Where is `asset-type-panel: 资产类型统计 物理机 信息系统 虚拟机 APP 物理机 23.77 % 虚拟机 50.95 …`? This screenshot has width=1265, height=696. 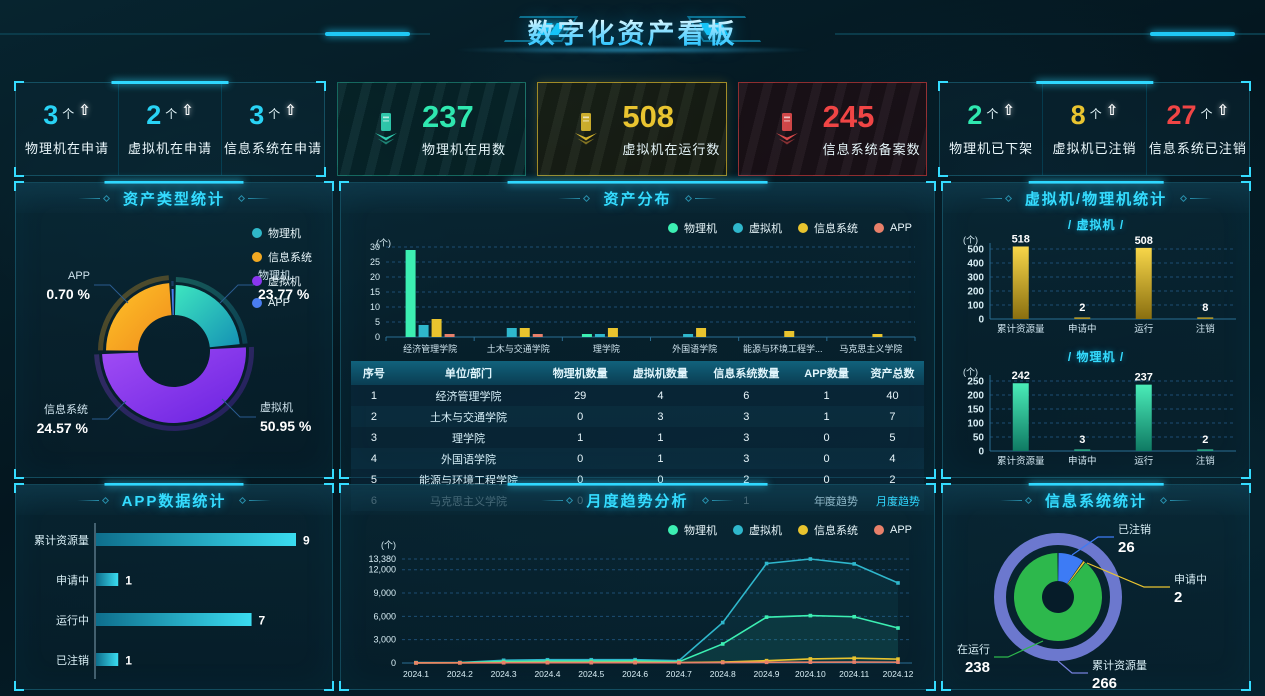
asset-type-panel: 资产类型统计 物理机 信息系统 虚拟机 APP 物理机 23.77 % 虚拟机 50.95 … is located at coordinates (174, 330).